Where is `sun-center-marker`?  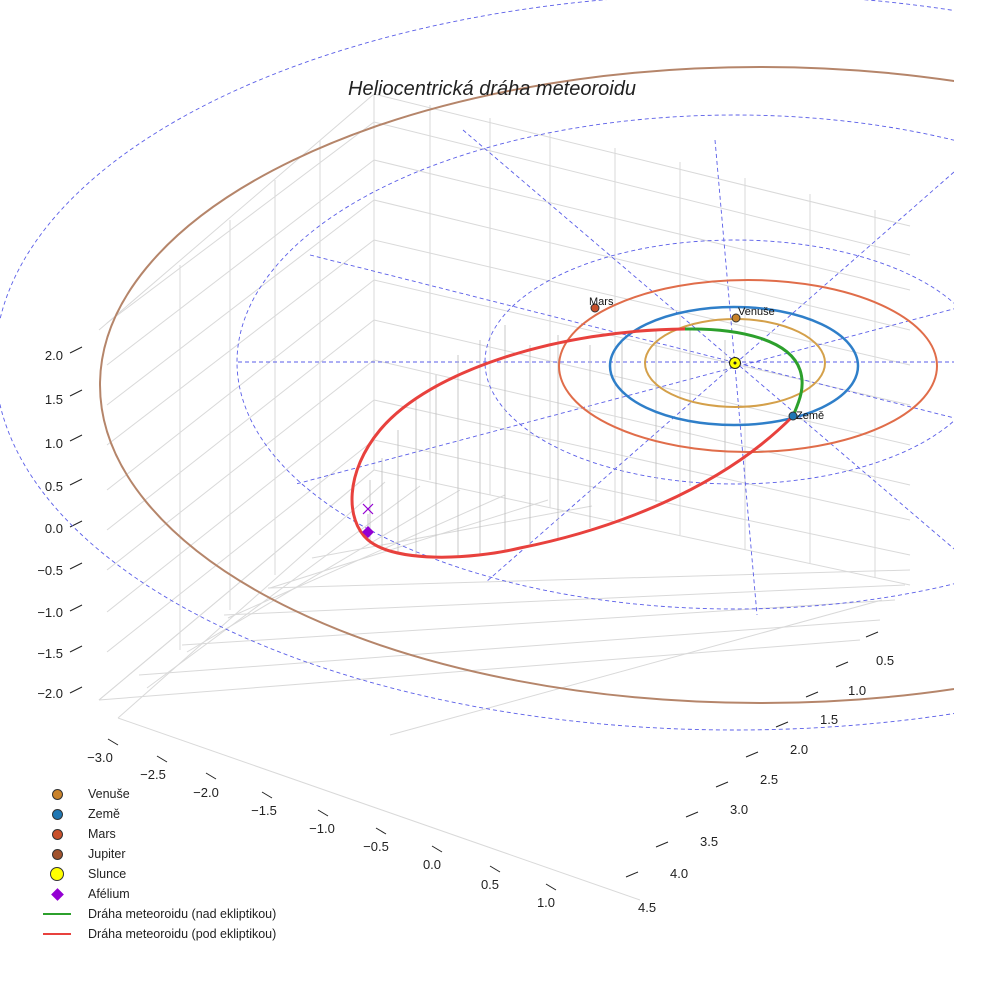
sun-center-marker is located at coordinates (735, 363).